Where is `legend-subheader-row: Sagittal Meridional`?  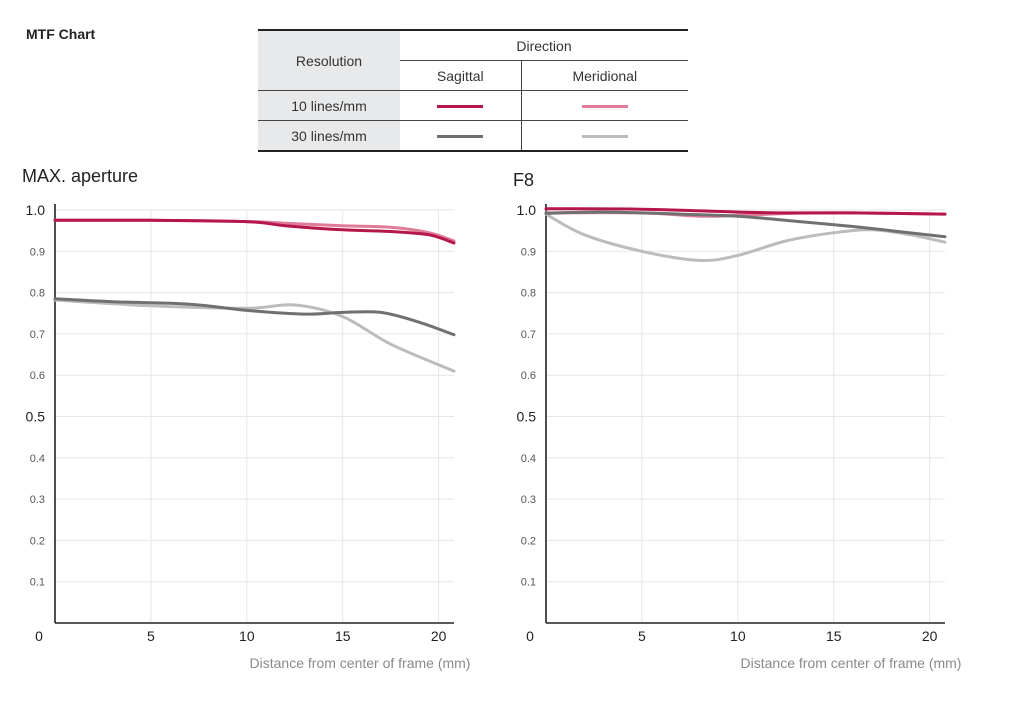
legend-subheader-row: Sagittal Meridional is located at coordinates (473, 75).